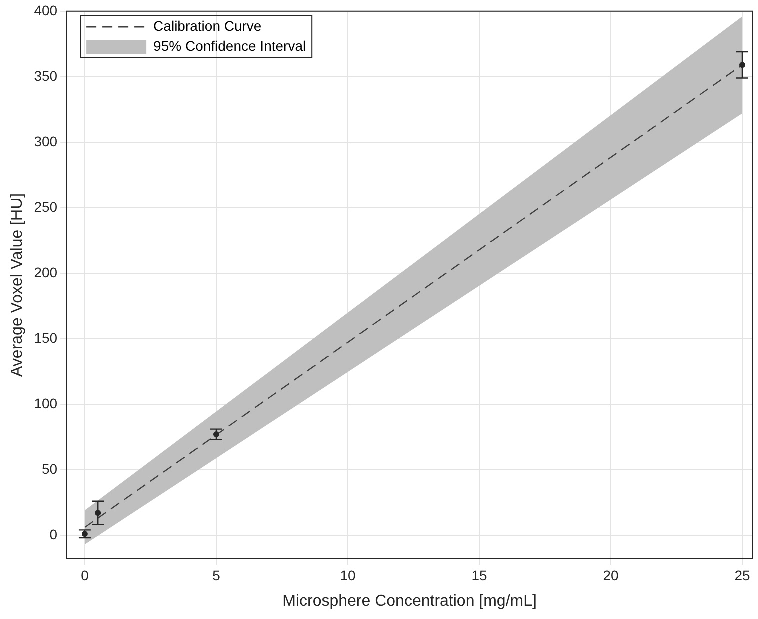  What do you see at coordinates (611, 575) in the screenshot?
I see `x-tick-label: 20` at bounding box center [611, 575].